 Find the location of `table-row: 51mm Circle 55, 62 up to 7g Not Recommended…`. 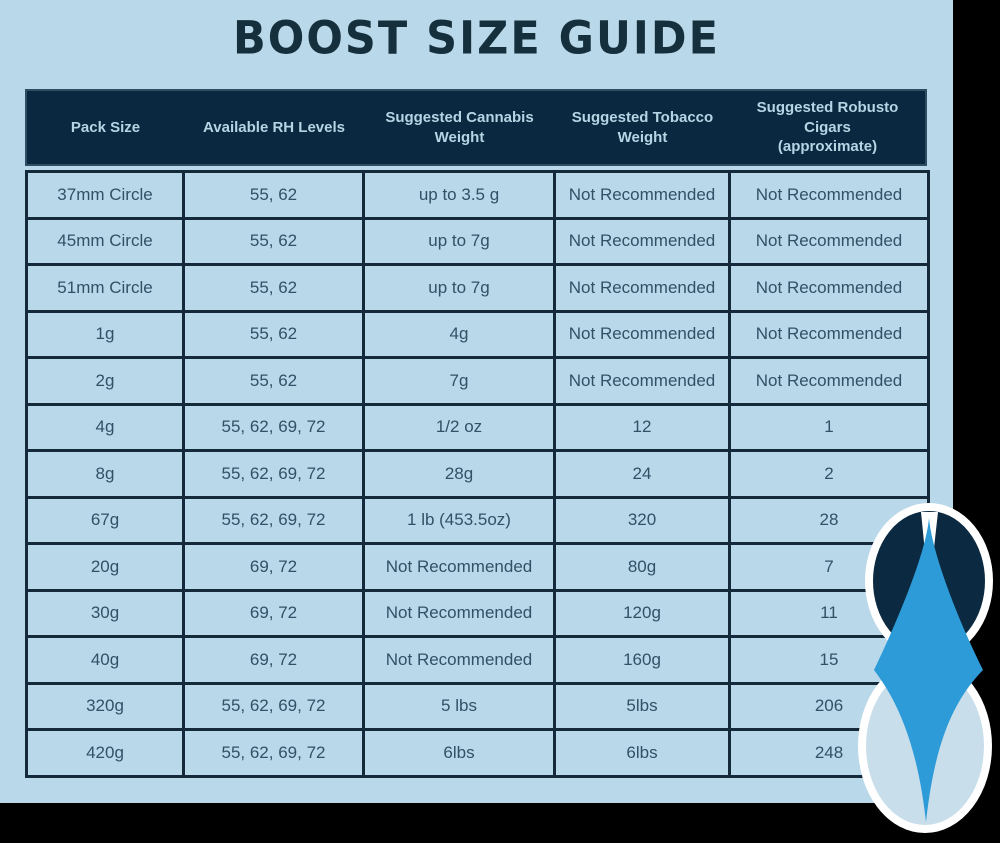

table-row: 51mm Circle 55, 62 up to 7g Not Recommended… is located at coordinates (477, 288).